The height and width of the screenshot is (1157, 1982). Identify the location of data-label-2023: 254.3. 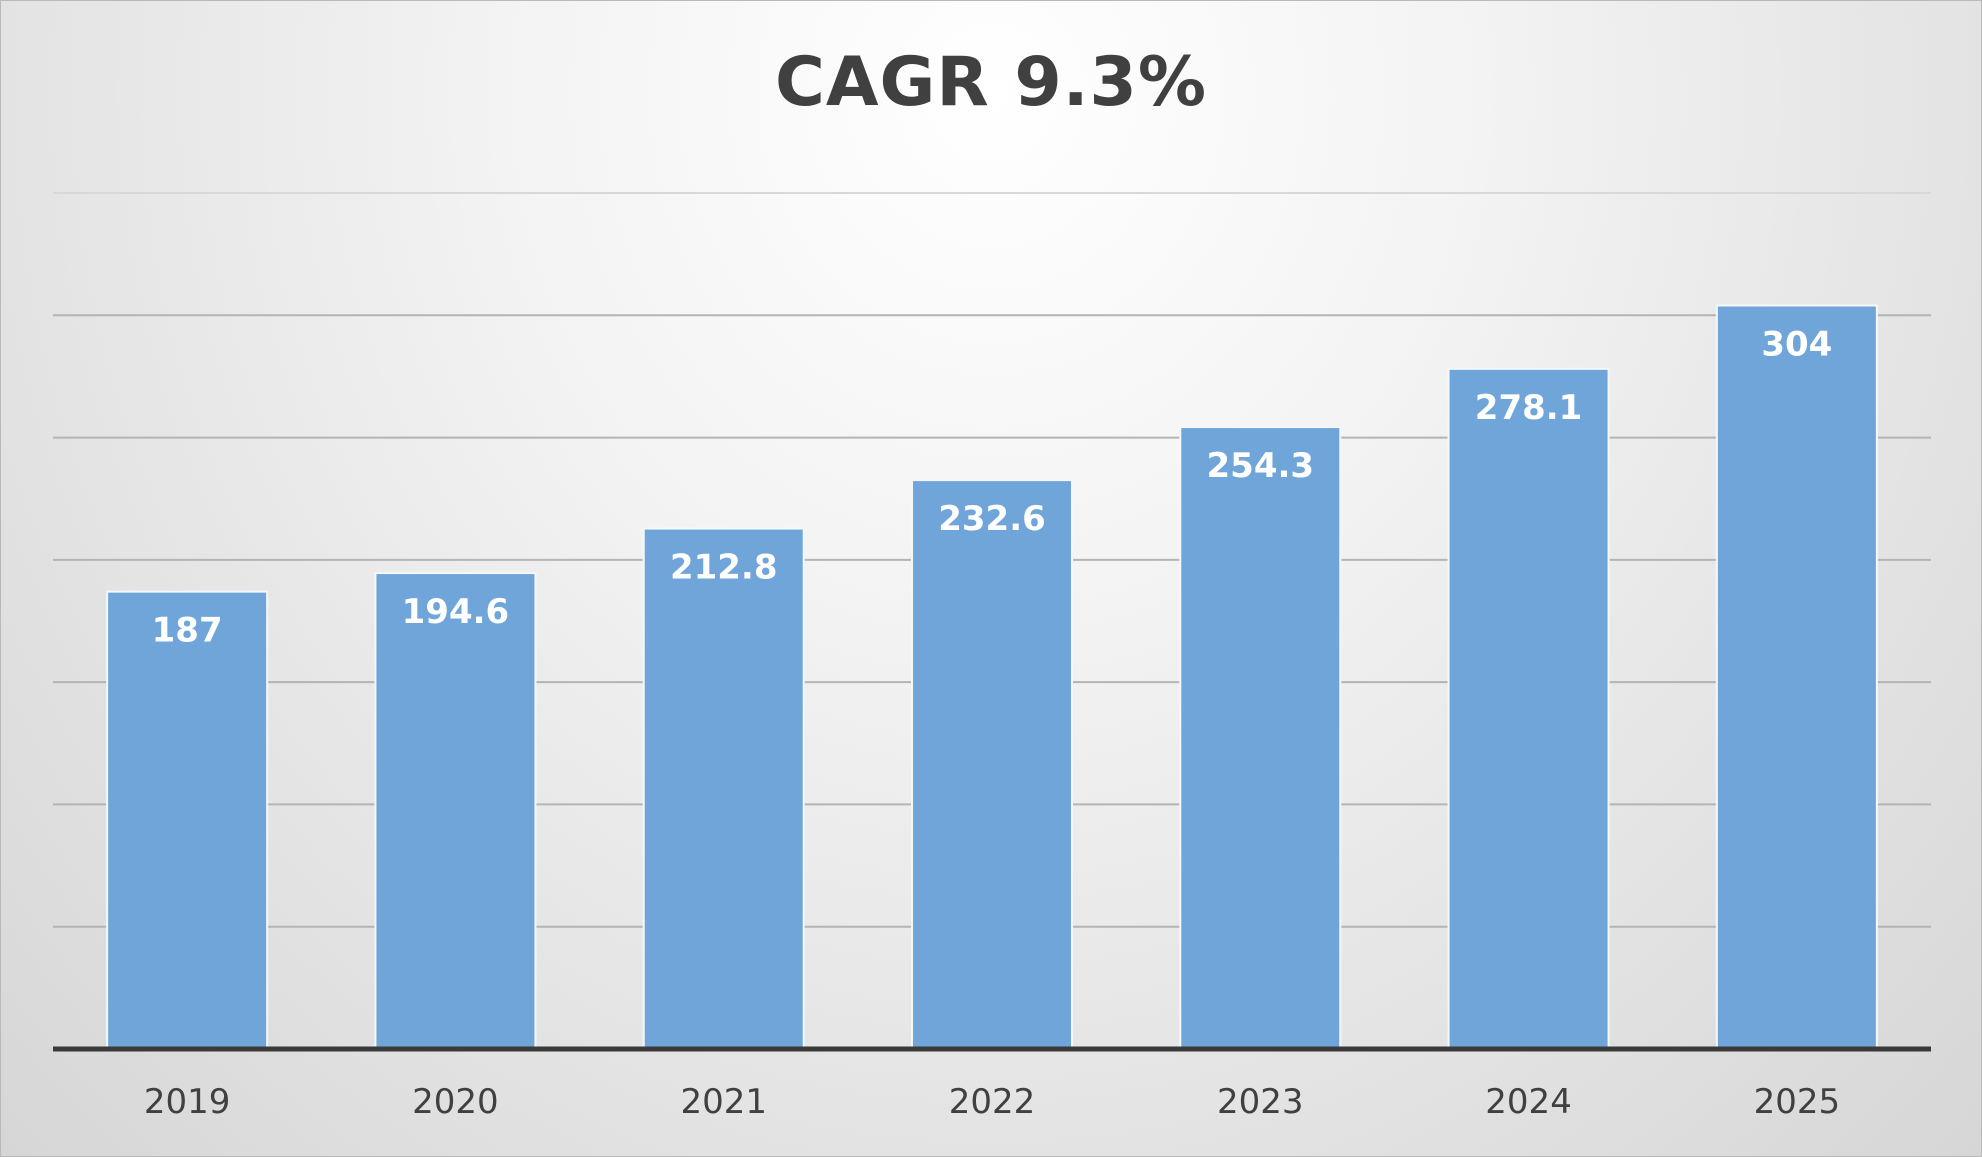
(1261, 466).